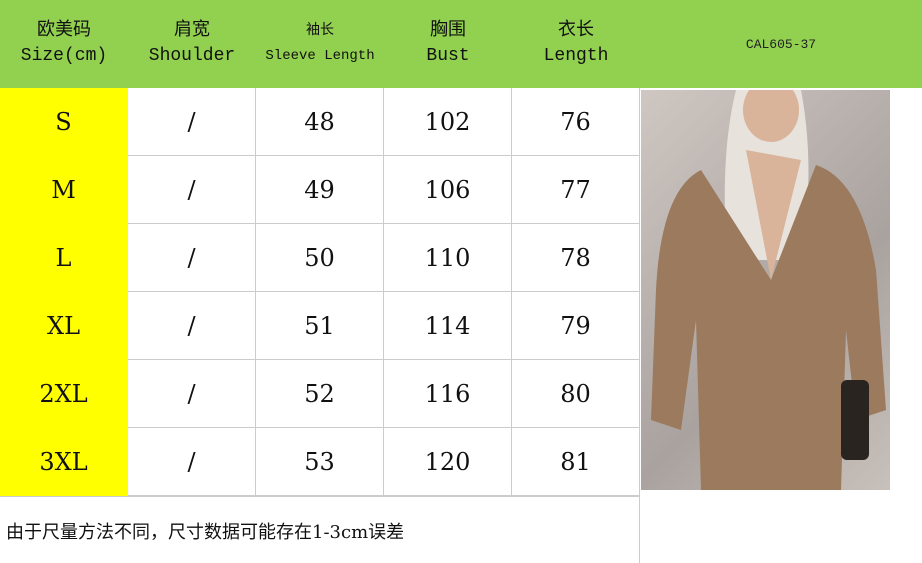 This screenshot has width=922, height=563. Describe the element at coordinates (320, 122) in the screenshot. I see `table-cell: 48` at that location.